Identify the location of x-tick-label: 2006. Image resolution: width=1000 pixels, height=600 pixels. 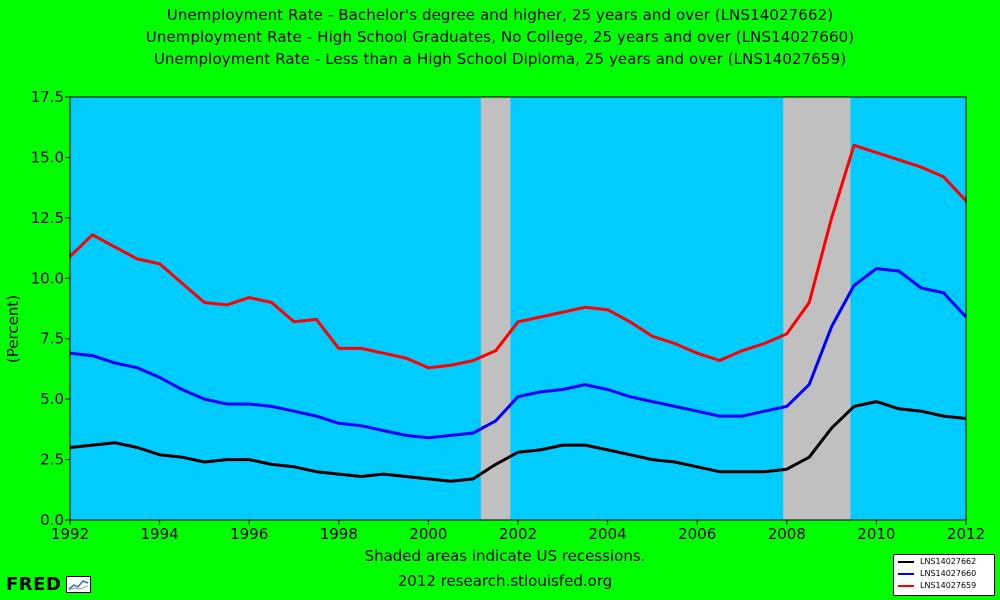
(697, 534).